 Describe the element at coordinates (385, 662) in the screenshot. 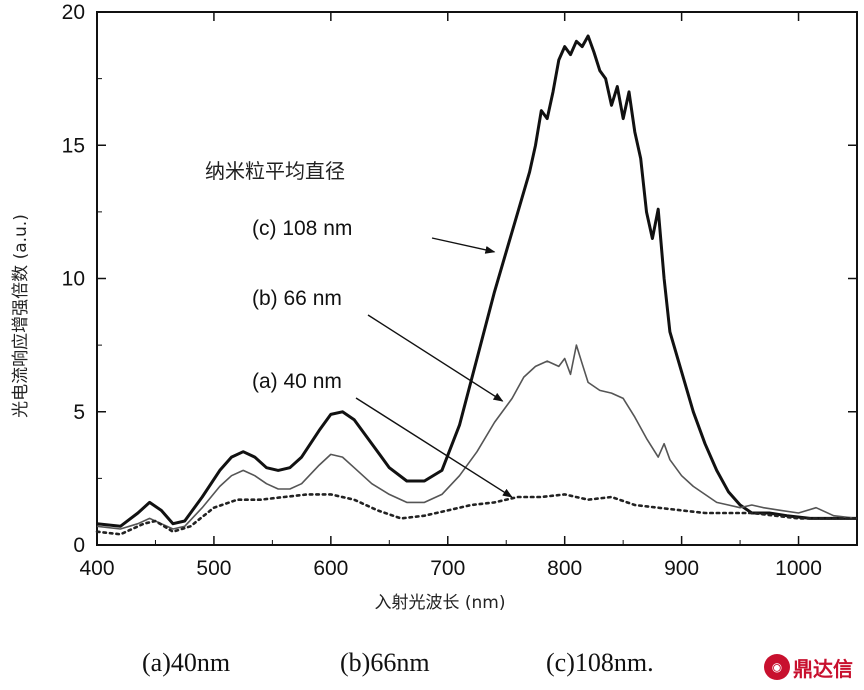

I see `caption-b: (b)66nm` at that location.